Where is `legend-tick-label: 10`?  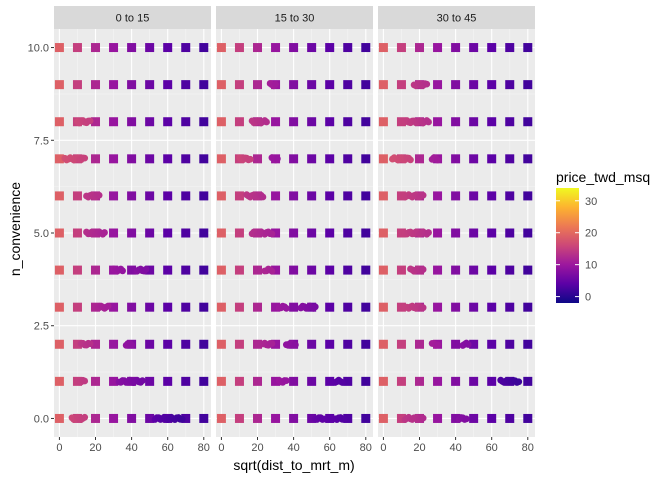
legend-tick-label: 10 is located at coordinates (591, 266).